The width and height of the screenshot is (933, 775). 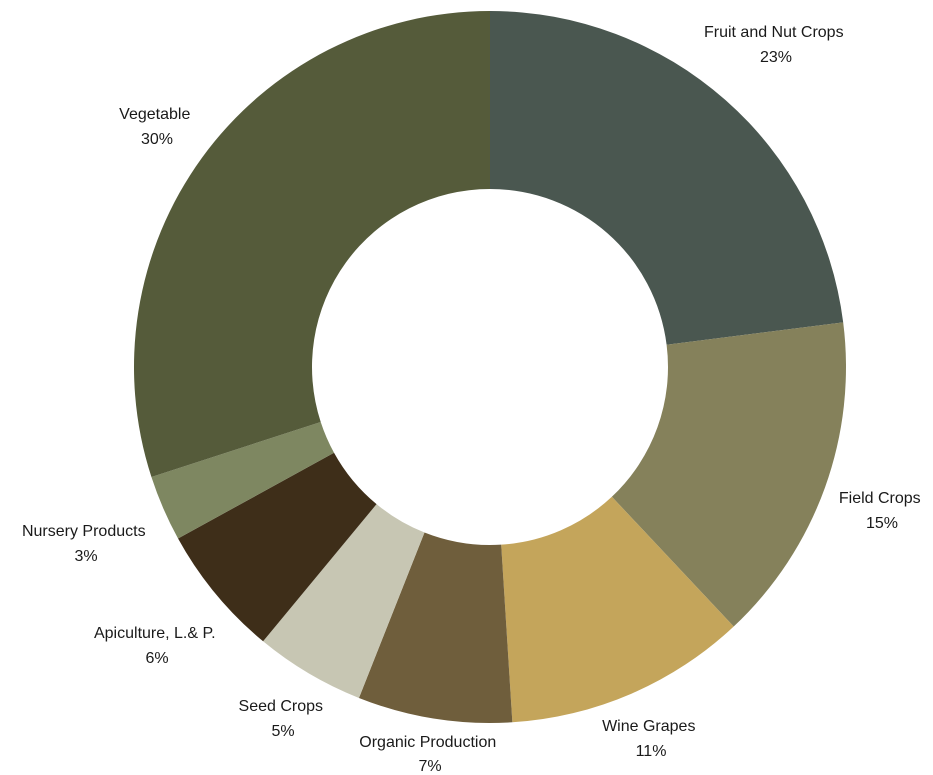 I want to click on slice-apiculture-l-p, so click(x=277, y=547).